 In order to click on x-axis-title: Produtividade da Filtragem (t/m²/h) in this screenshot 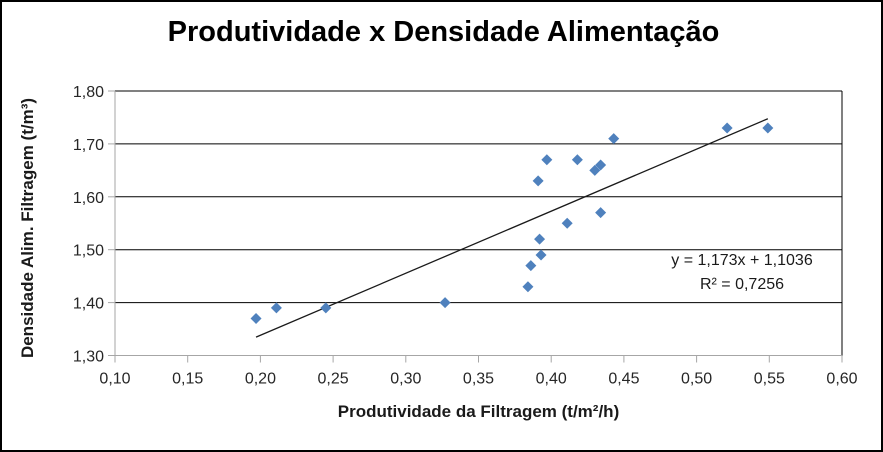, I will do `click(478, 411)`.